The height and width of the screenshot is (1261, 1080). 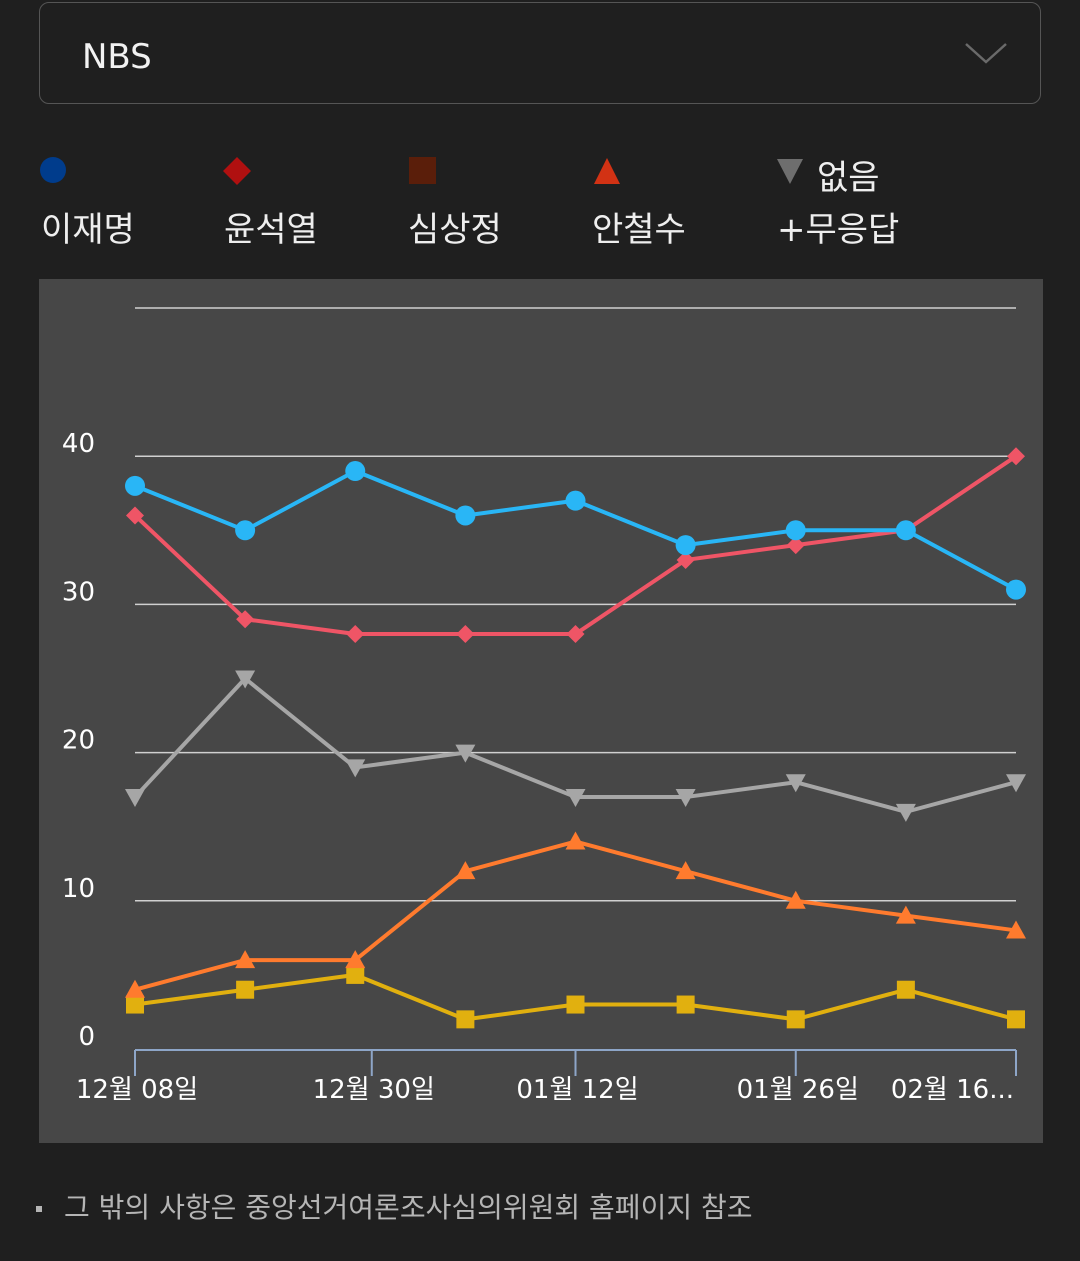 What do you see at coordinates (848, 178) in the screenshot?
I see `legend-label-line1: 없음` at bounding box center [848, 178].